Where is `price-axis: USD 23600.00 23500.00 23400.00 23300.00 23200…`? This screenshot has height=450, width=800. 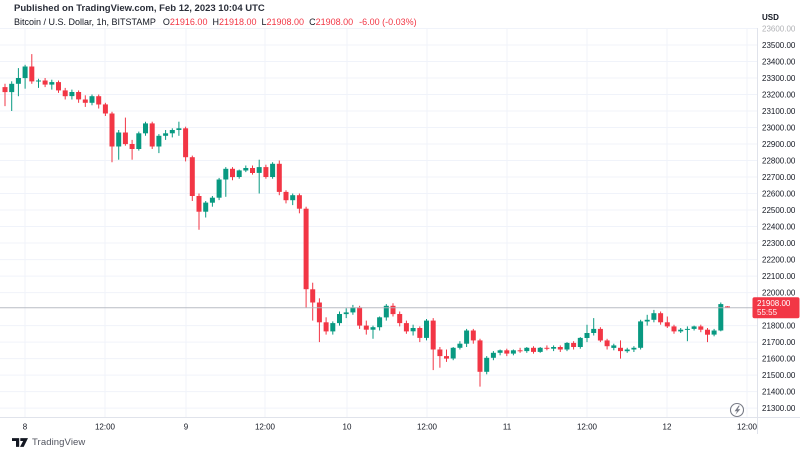
price-axis: USD 23600.00 23500.00 23400.00 23300.00 23200… is located at coordinates (779, 213).